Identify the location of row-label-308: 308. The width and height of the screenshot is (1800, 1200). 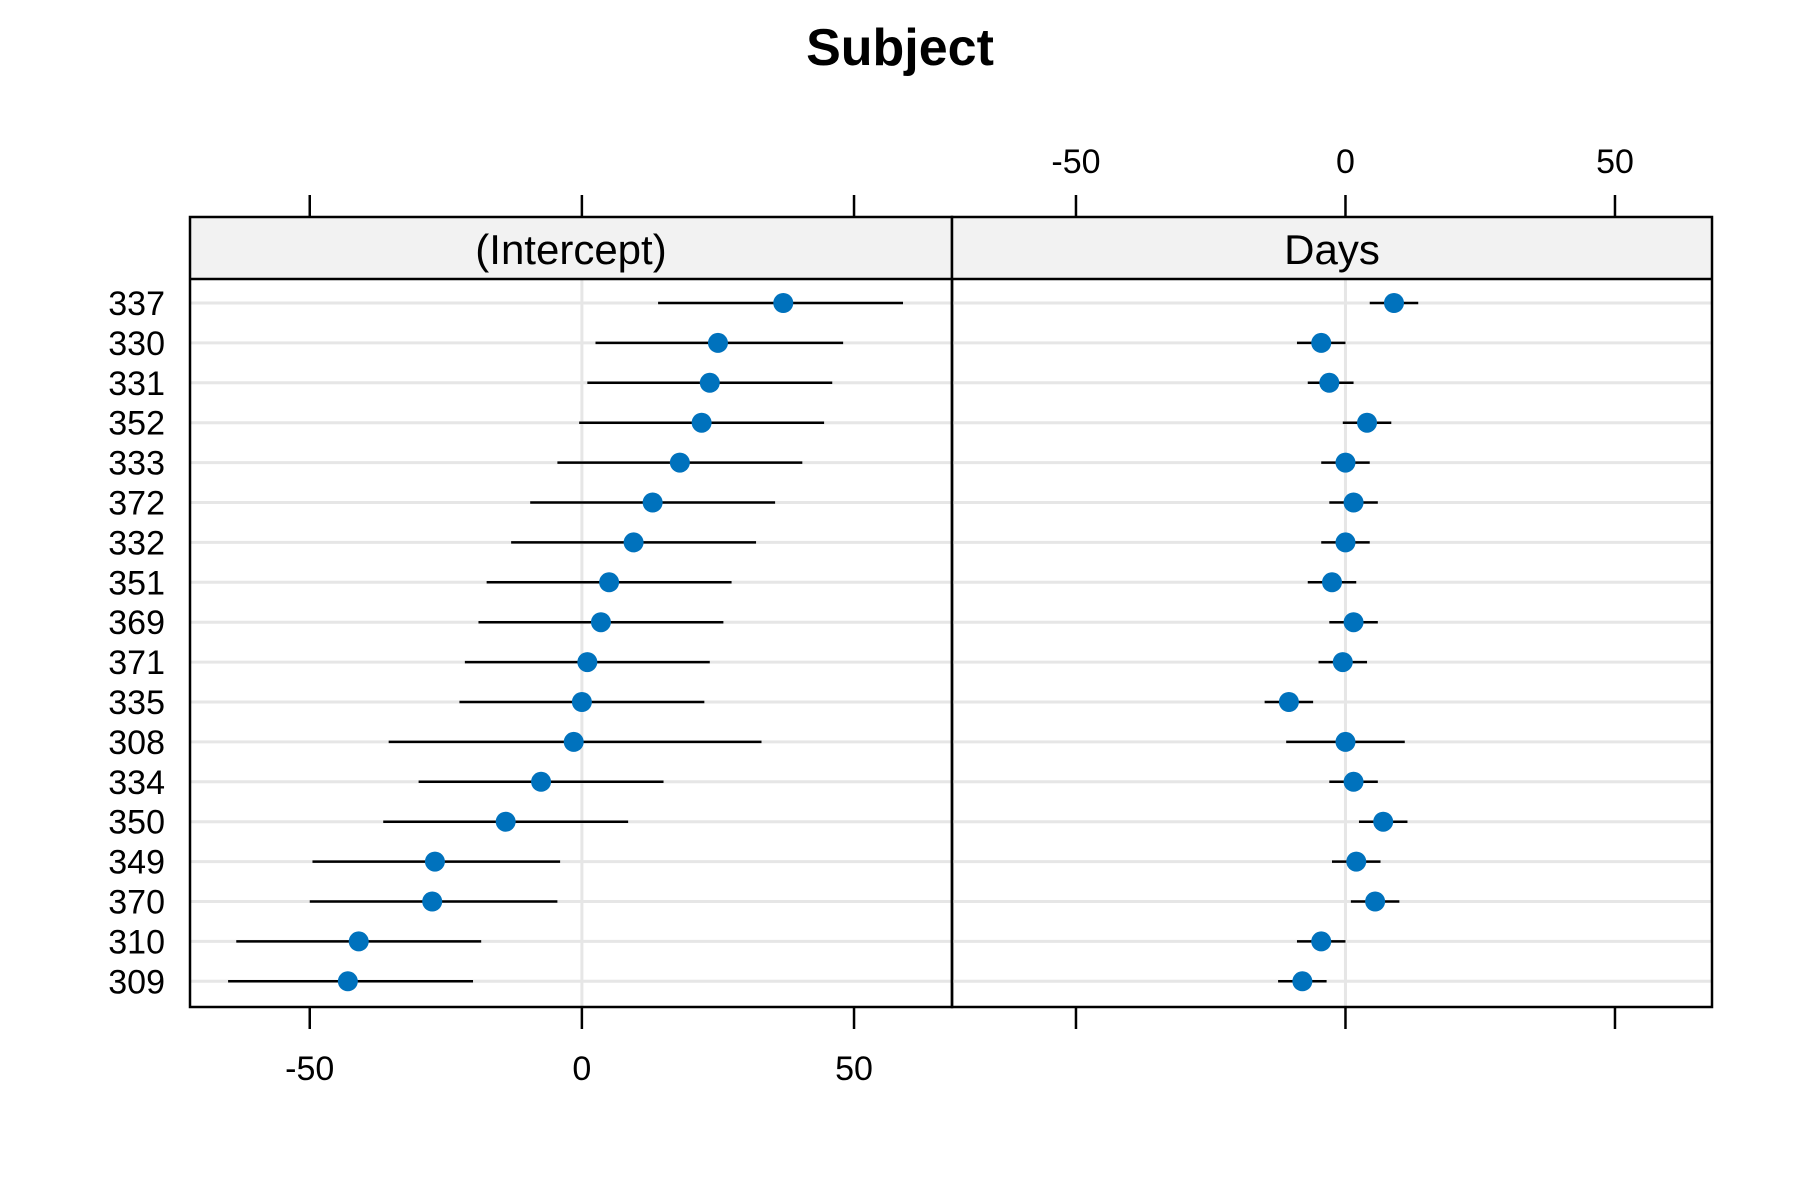
(136, 743).